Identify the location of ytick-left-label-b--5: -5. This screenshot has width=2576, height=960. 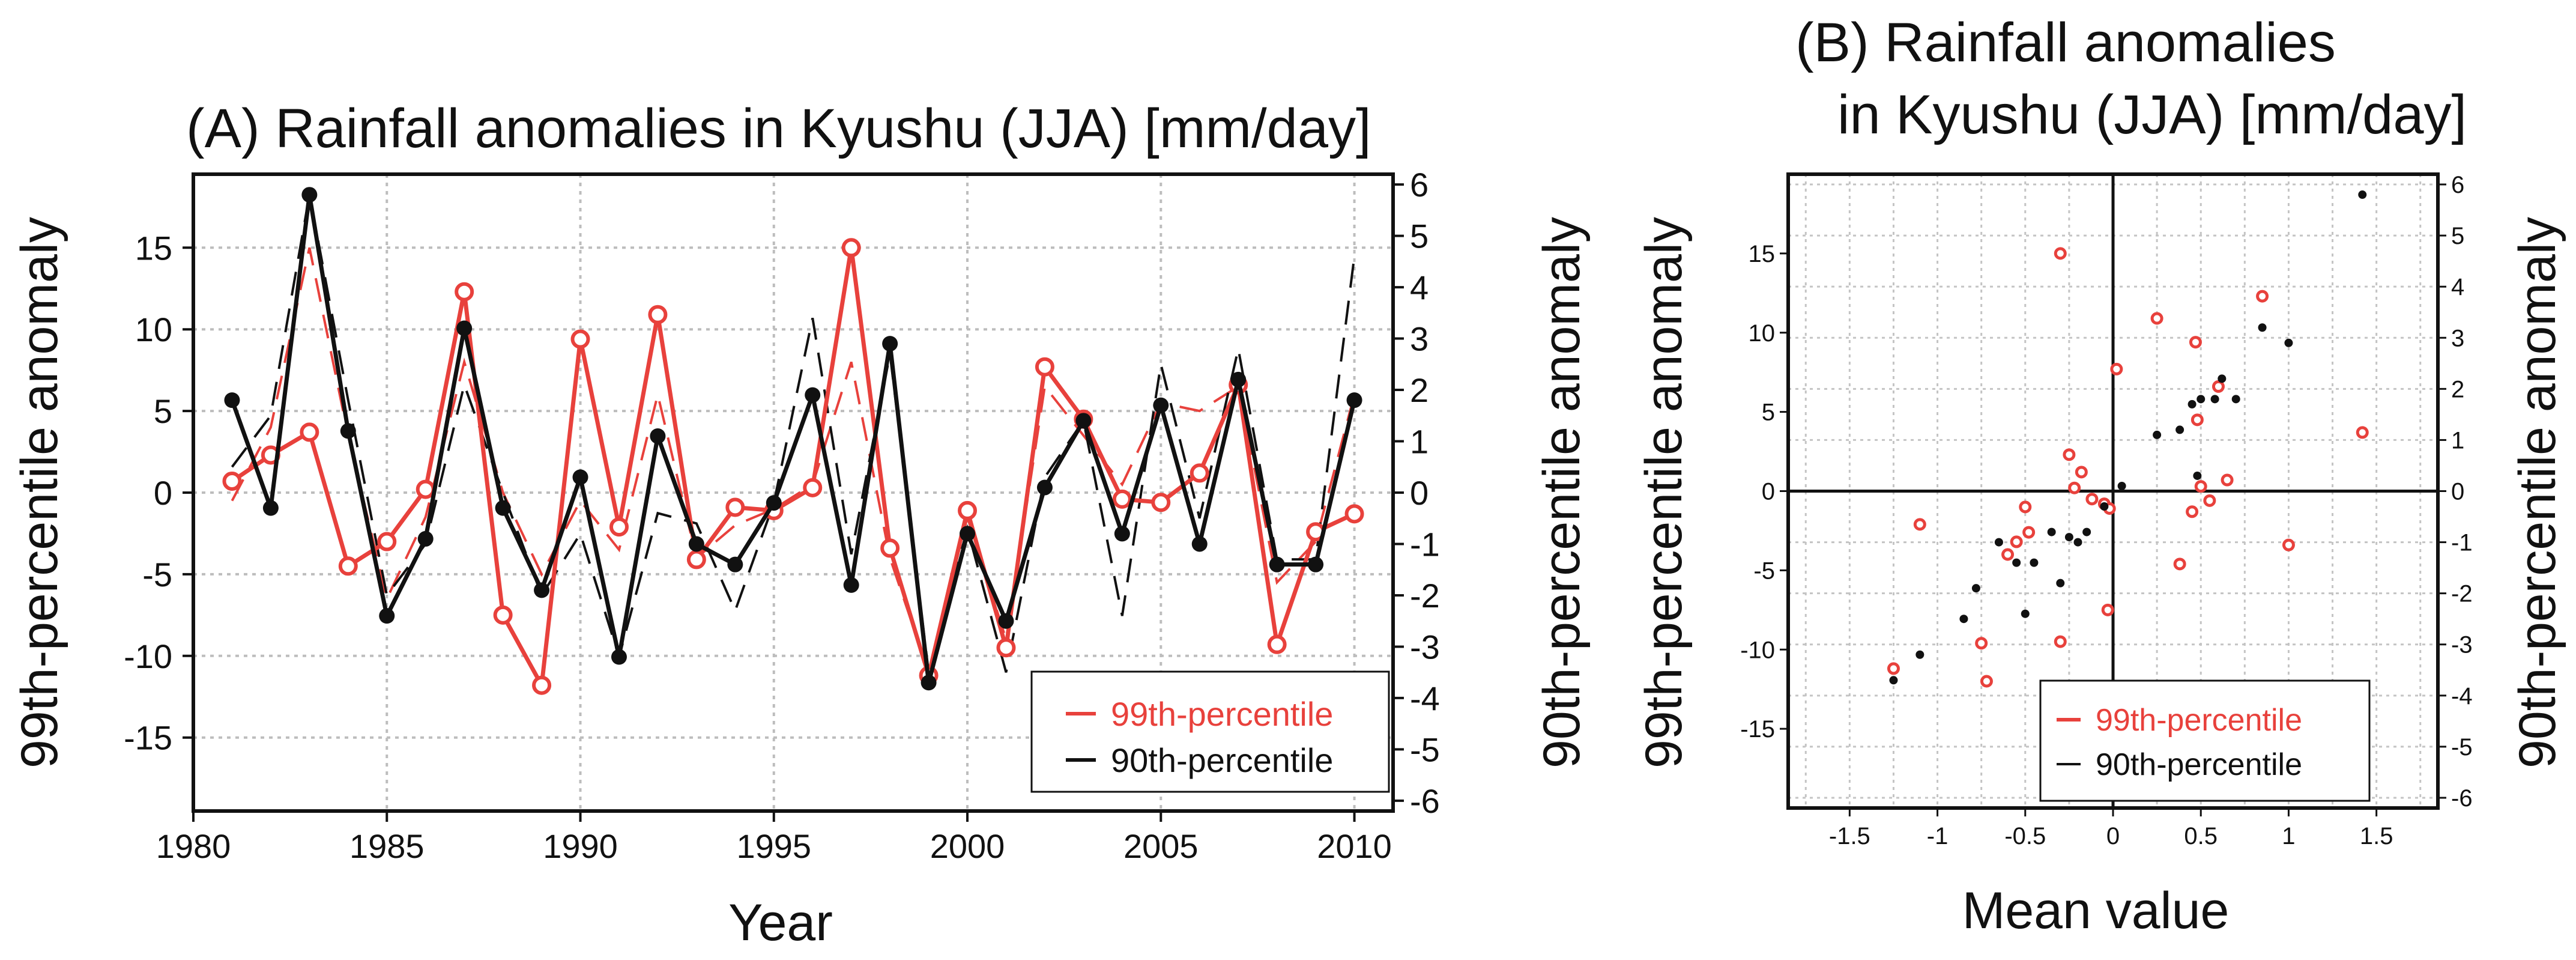
(1764, 570).